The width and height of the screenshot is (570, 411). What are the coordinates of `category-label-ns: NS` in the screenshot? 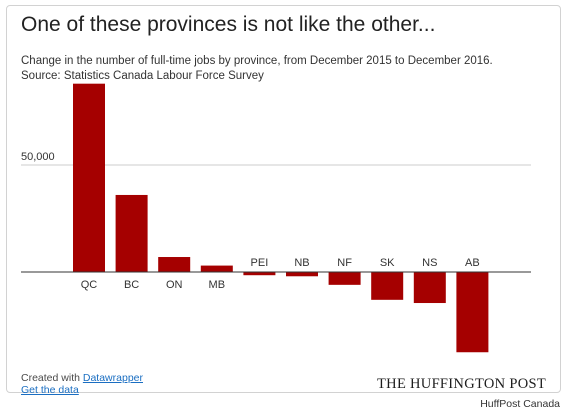 It's located at (429, 263).